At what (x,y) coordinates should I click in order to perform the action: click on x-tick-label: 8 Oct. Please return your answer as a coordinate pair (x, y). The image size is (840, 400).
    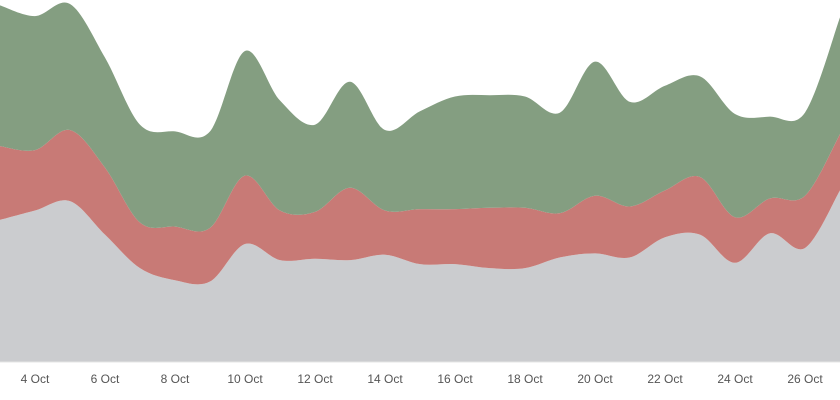
    Looking at the image, I should click on (175, 379).